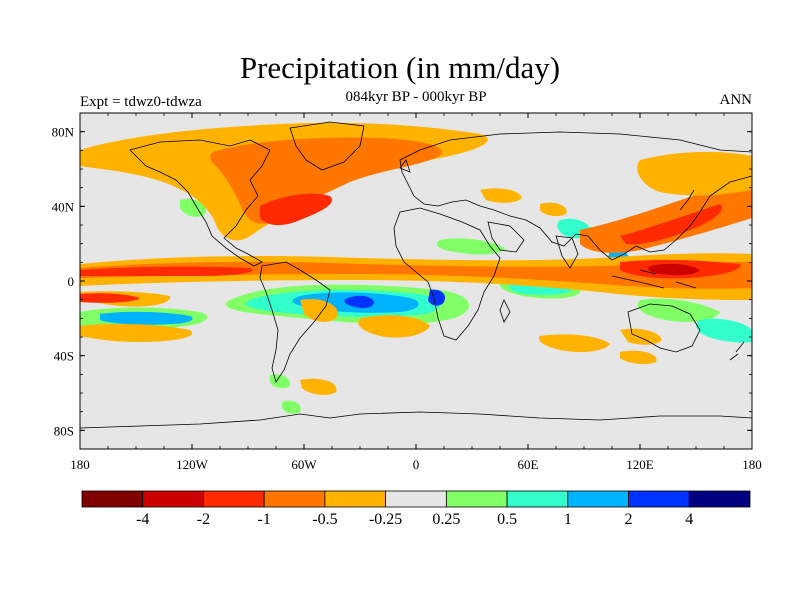  What do you see at coordinates (528, 464) in the screenshot?
I see `x-tick-label: 60E` at bounding box center [528, 464].